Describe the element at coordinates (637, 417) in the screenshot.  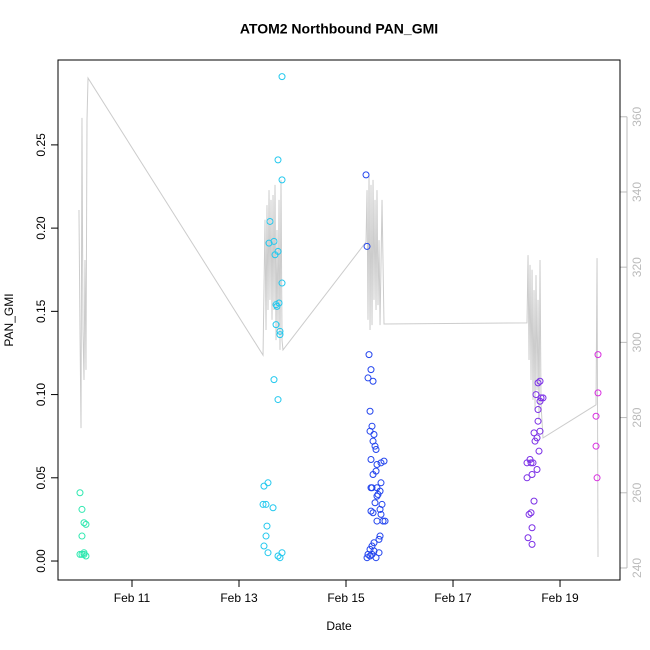
I see `y2-tick-label: 280` at that location.